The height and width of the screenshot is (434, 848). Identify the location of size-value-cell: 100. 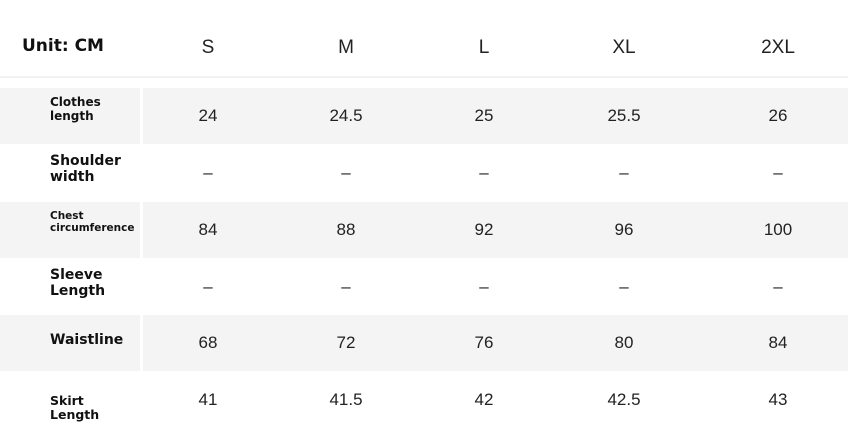
(778, 229).